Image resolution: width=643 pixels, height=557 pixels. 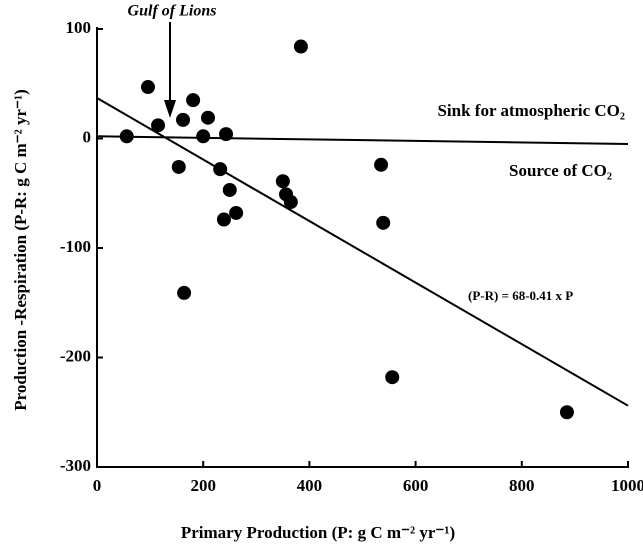 I want to click on annotation: (P-R) = 68-0.41 x P, so click(x=520, y=295).